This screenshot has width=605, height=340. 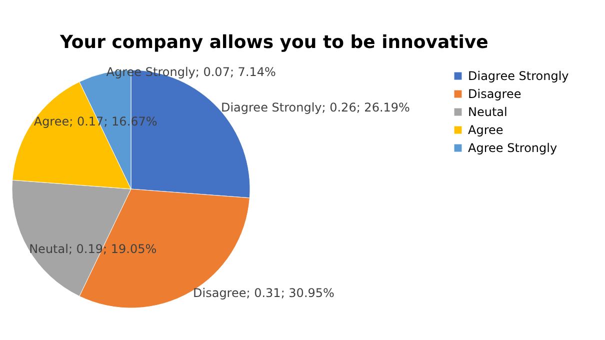 I want to click on data-label: Diagree Strongly; 0.26; 26.19%, so click(x=315, y=107).